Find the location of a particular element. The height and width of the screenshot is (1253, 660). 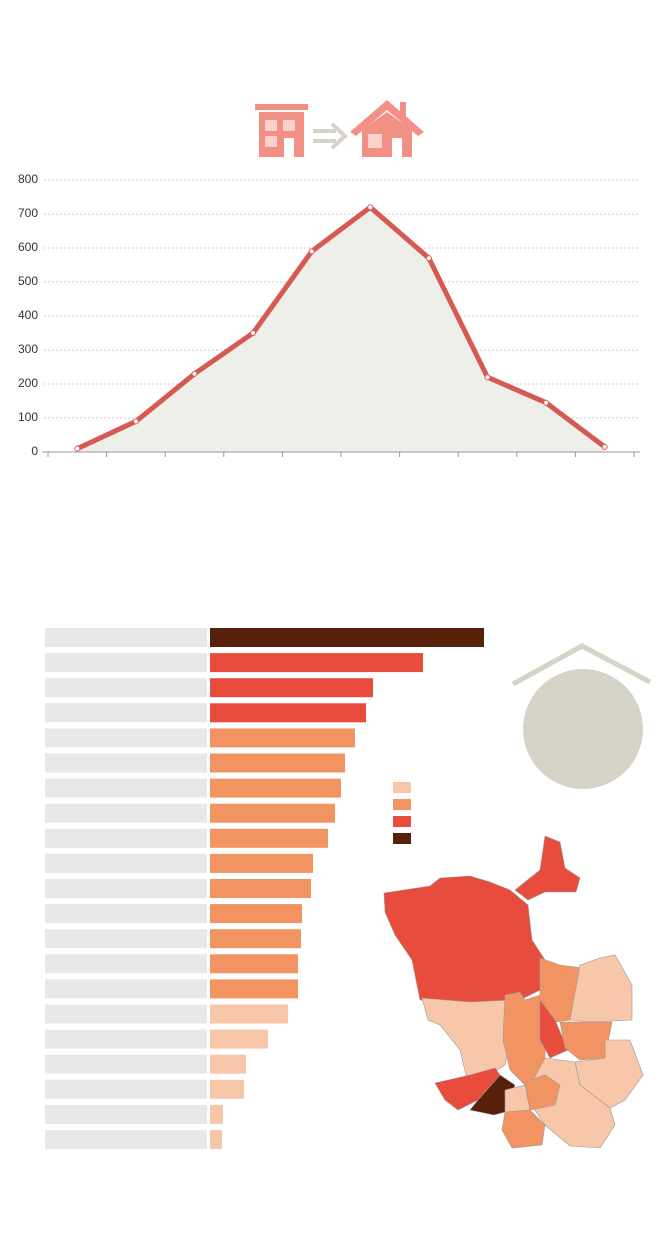

y-tick-label: 500 is located at coordinates (28, 281).